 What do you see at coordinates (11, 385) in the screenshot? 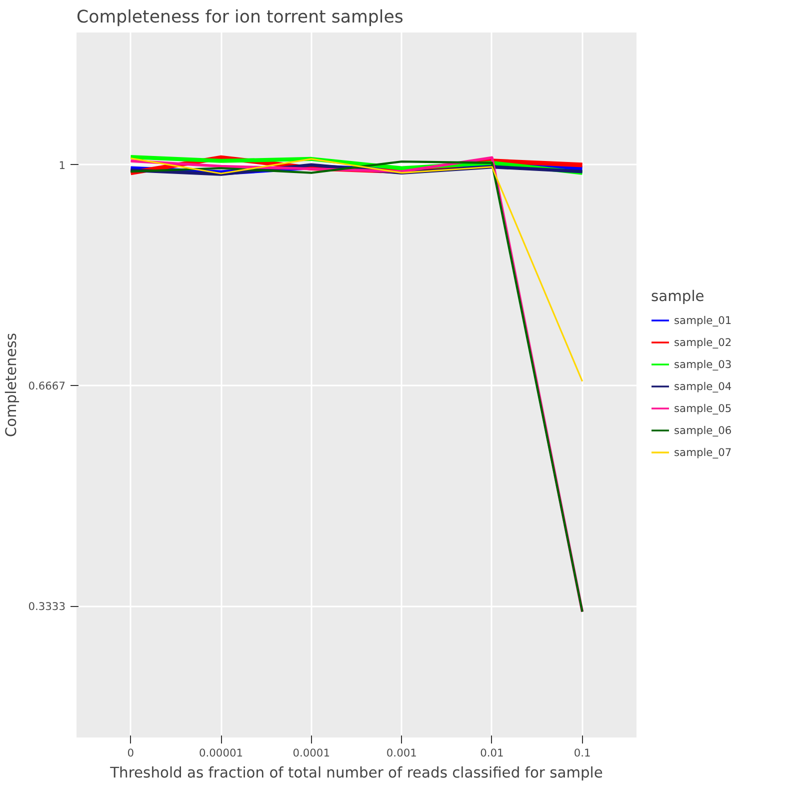
I see `y-axis-title: Completeness` at bounding box center [11, 385].